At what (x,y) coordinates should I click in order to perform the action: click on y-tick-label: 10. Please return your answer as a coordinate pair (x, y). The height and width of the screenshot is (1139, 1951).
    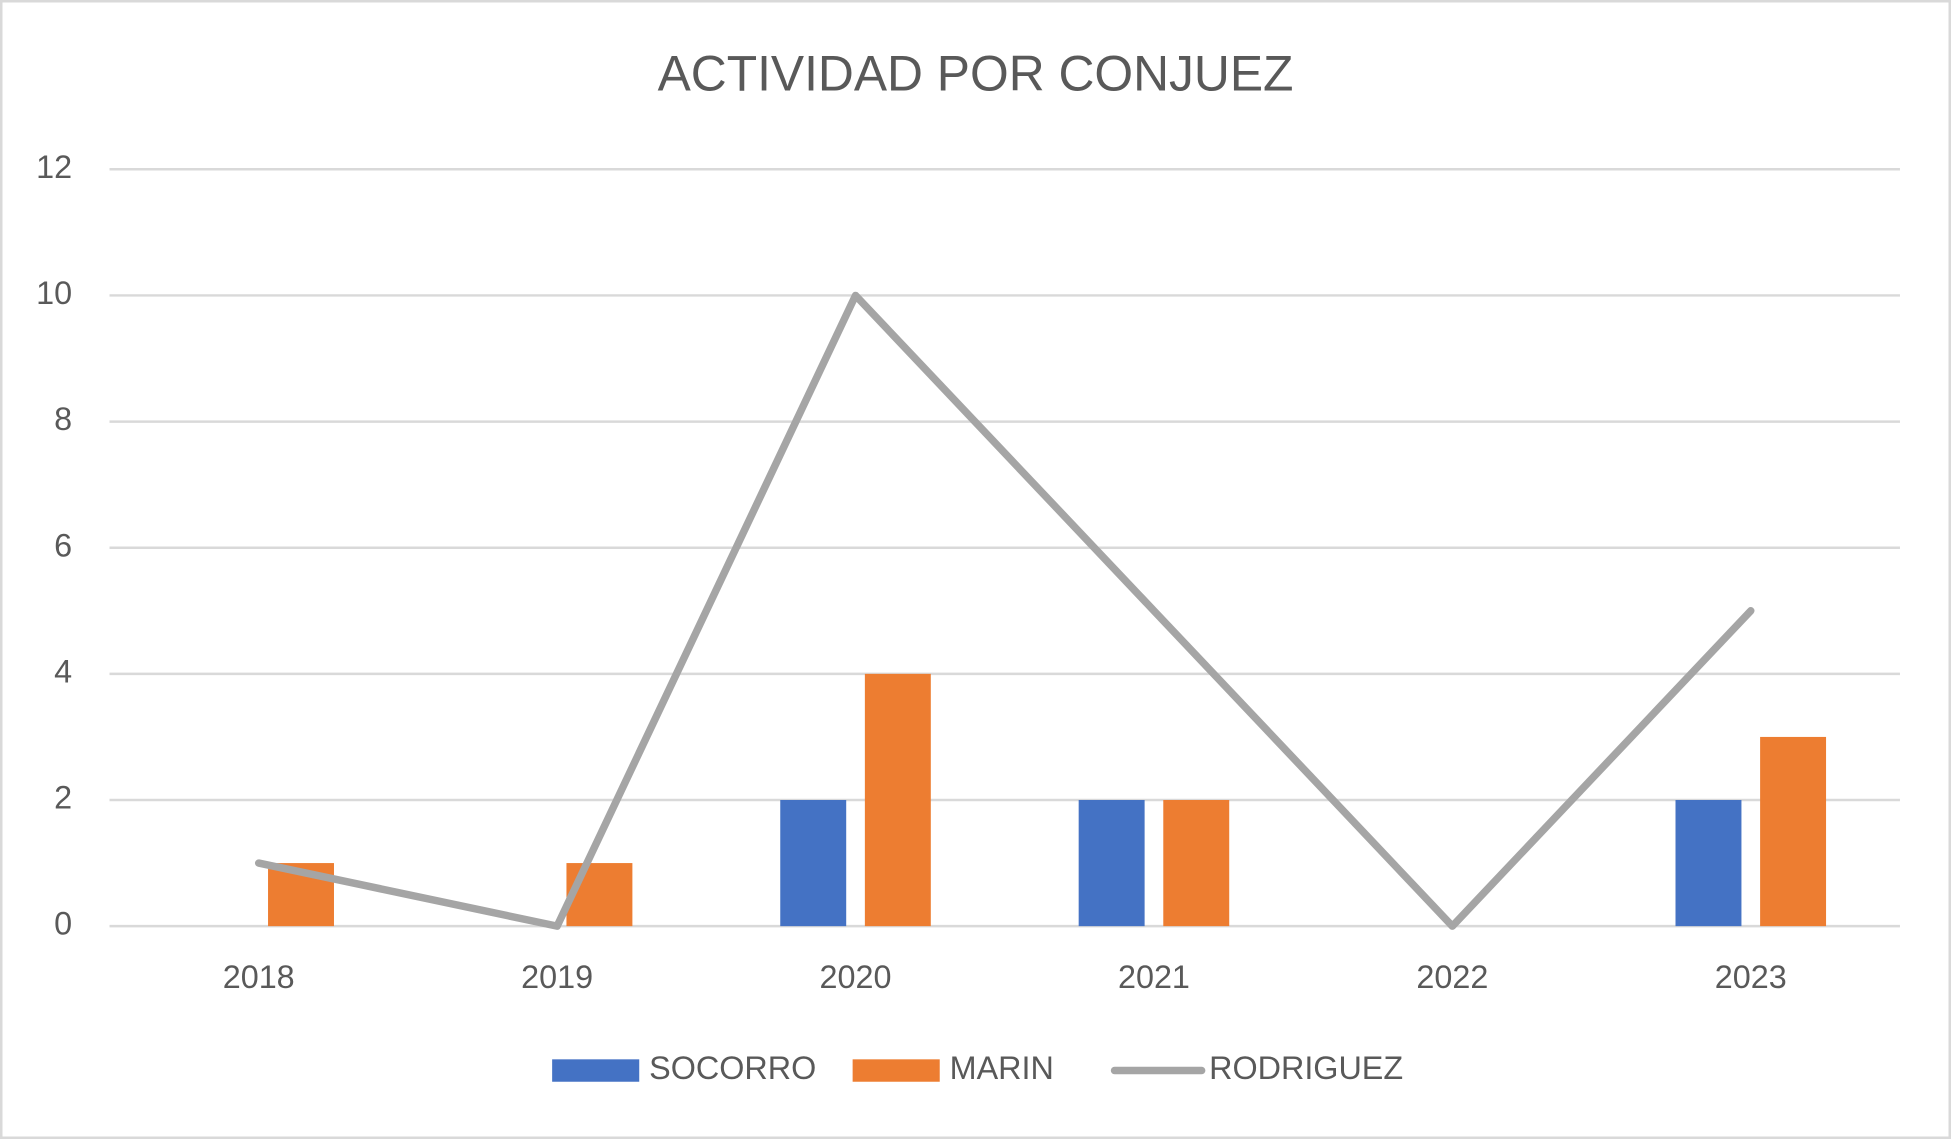
    Looking at the image, I should click on (54, 293).